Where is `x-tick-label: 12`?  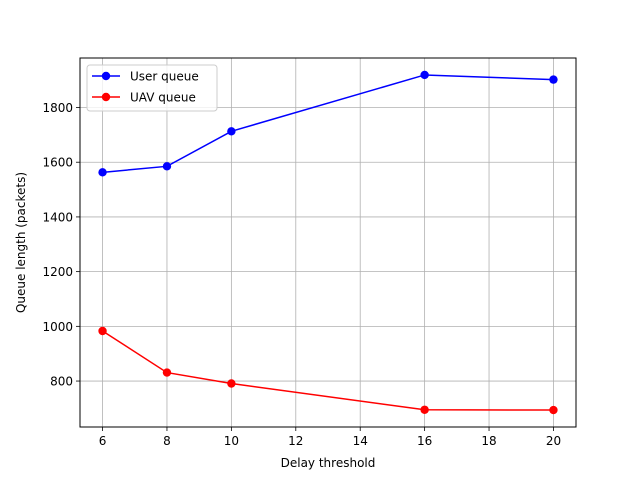 x-tick-label: 12 is located at coordinates (295, 441).